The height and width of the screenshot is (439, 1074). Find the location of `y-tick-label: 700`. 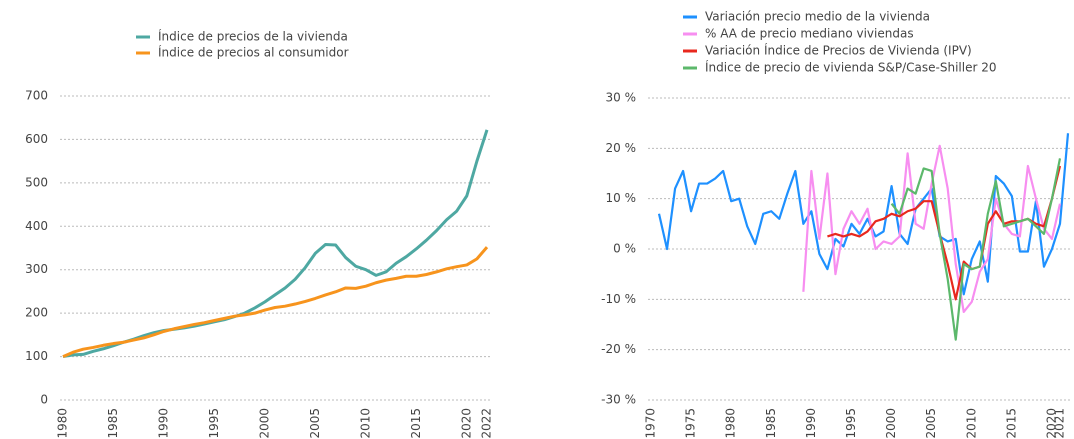

y-tick-label: 700 is located at coordinates (36, 96).